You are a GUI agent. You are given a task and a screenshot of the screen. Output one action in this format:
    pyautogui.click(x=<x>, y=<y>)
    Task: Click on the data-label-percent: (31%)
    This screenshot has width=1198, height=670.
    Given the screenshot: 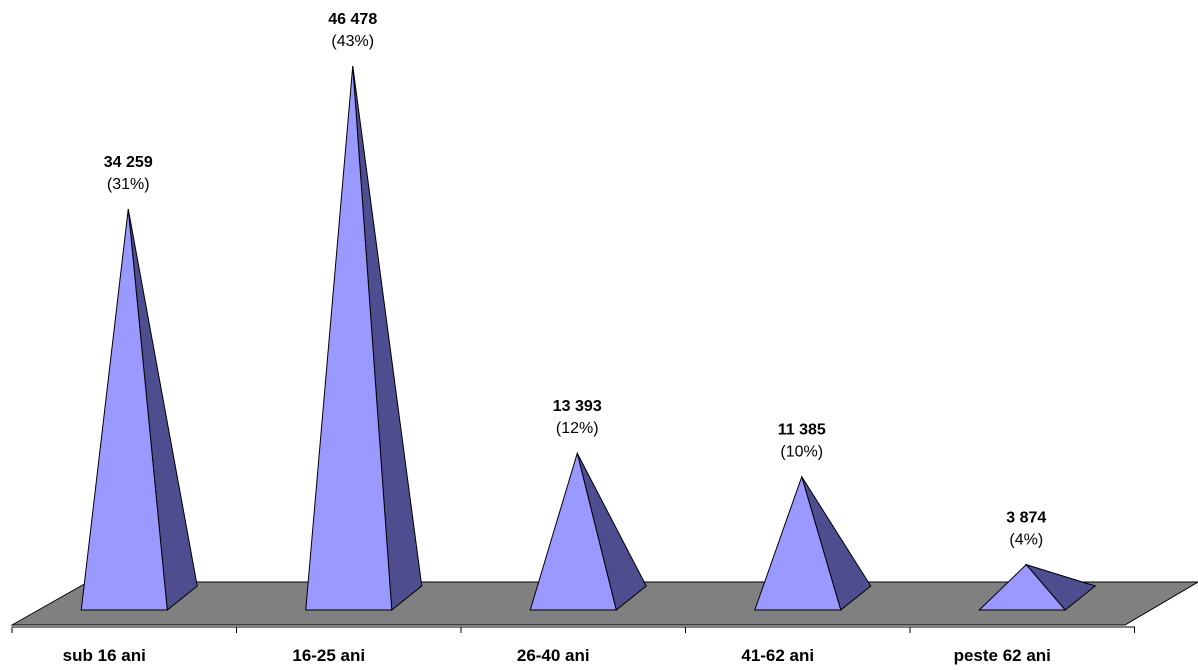 What is the action you would take?
    pyautogui.click(x=128, y=184)
    